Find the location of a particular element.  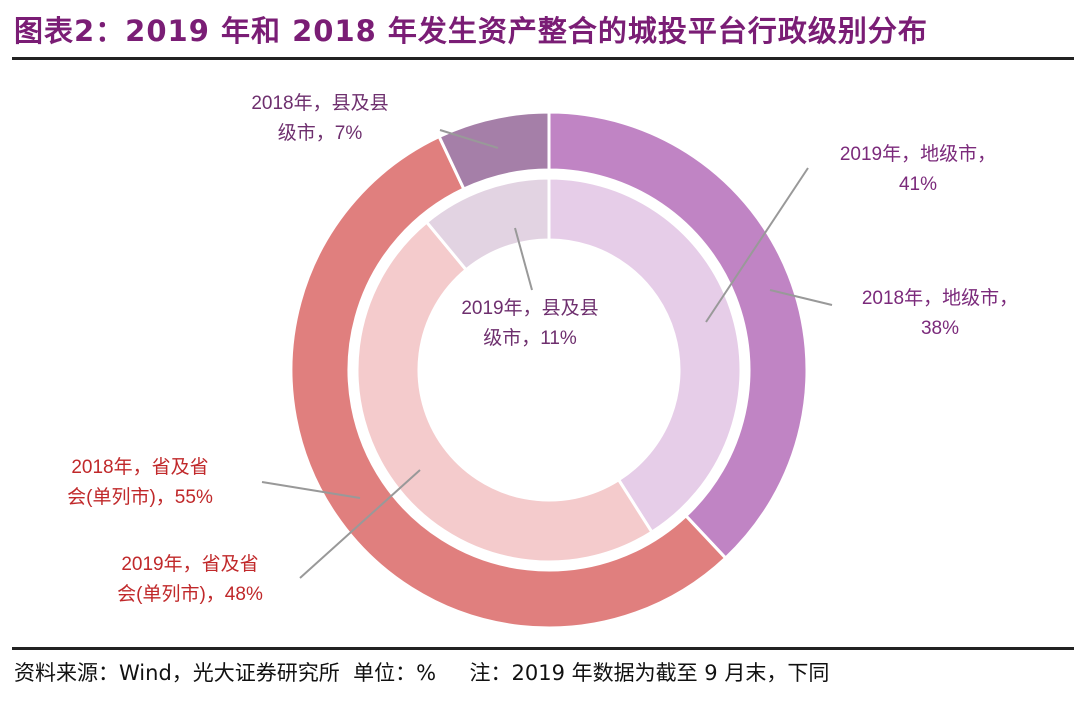

data-label-inner-2: 级市，11% is located at coordinates (530, 338).